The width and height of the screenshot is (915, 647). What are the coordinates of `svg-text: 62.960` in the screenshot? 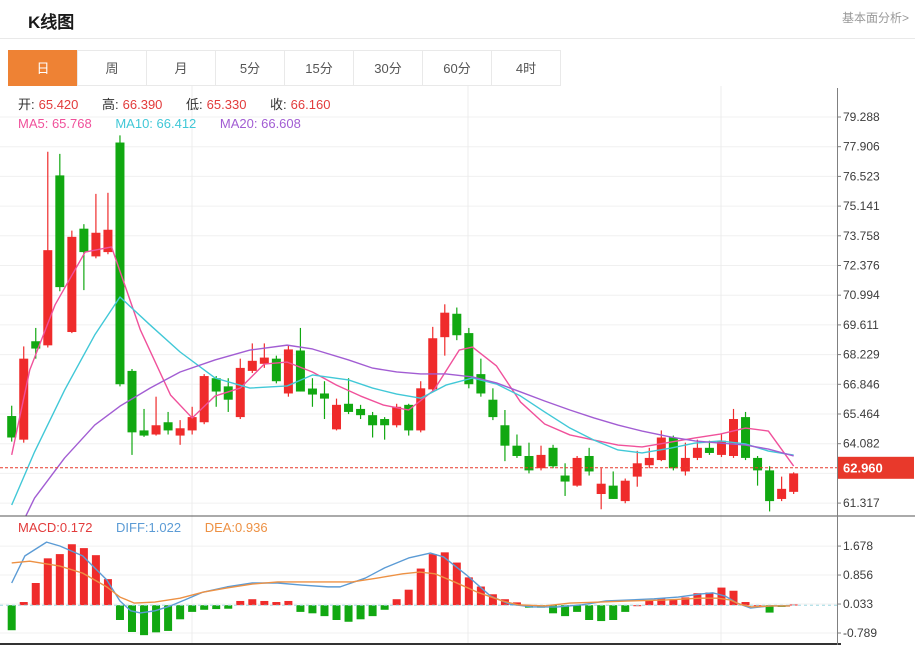 It's located at (863, 467).